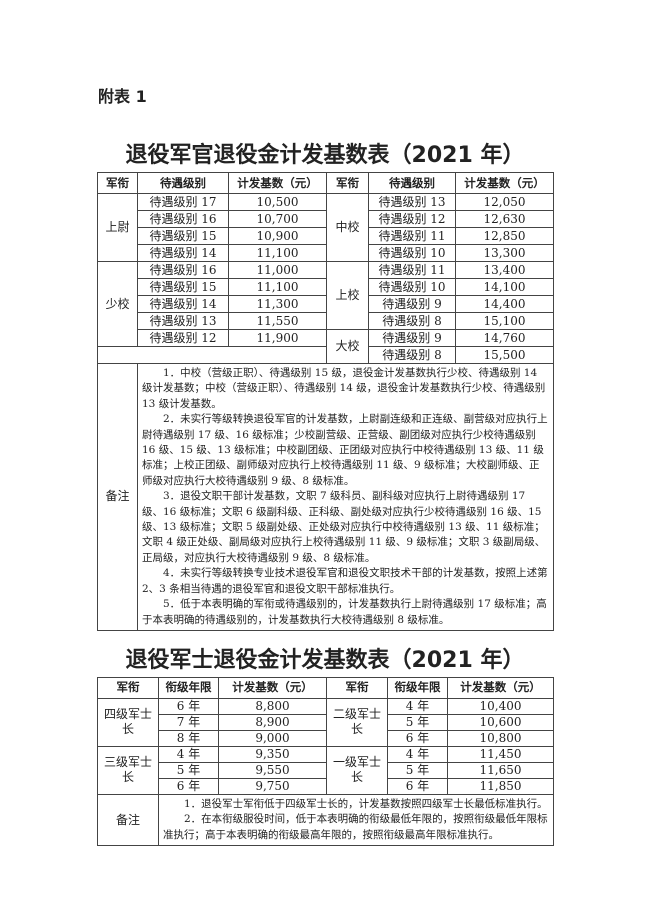  I want to click on table-row: 四级军士长 6 年 8,800 二级军士长 4 年 10,400, so click(325, 722).